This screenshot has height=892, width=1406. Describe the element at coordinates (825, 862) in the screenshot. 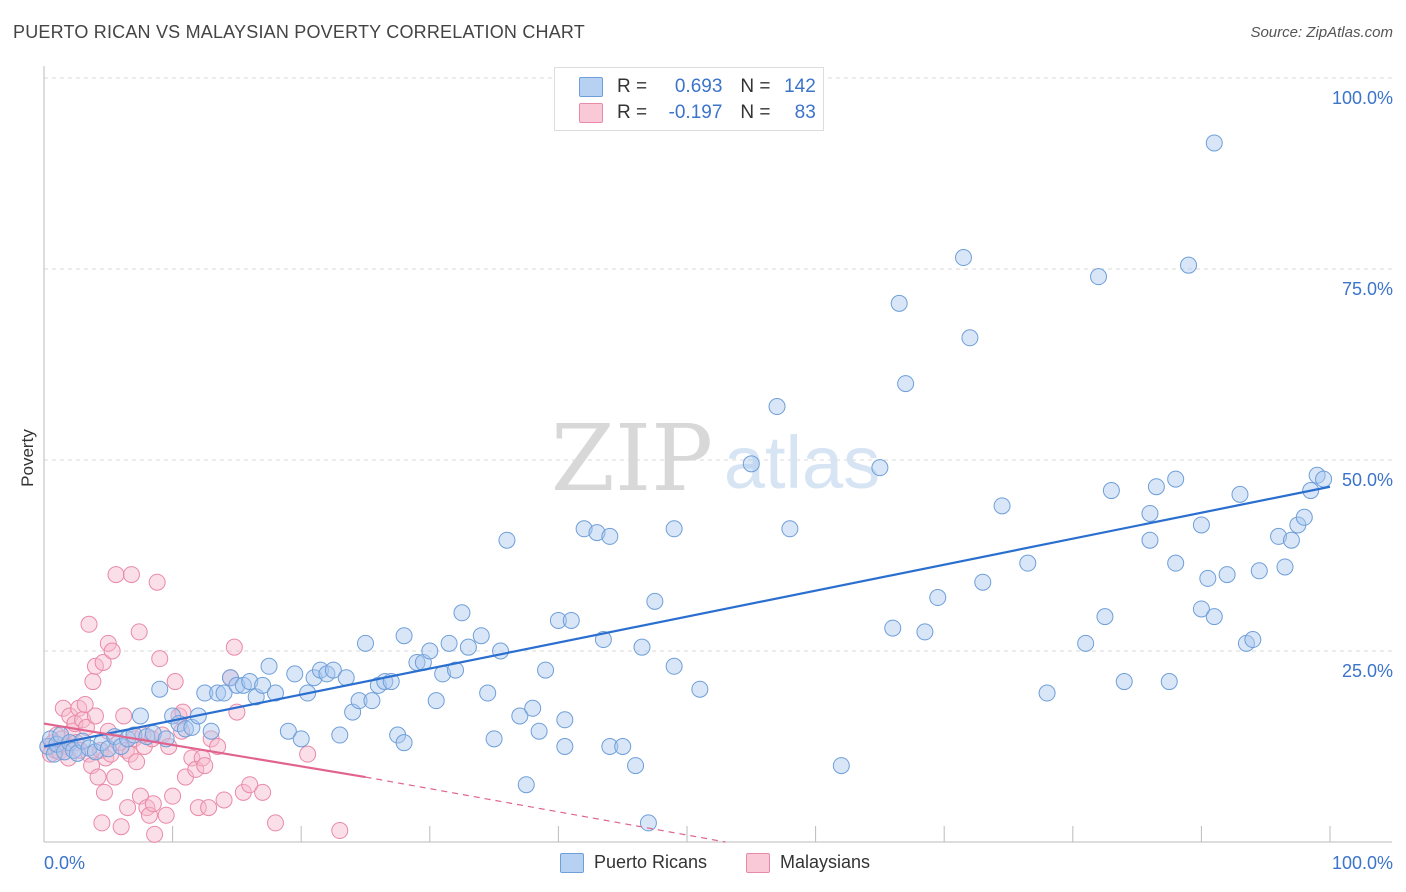

I see `legend-label: Malaysians` at that location.